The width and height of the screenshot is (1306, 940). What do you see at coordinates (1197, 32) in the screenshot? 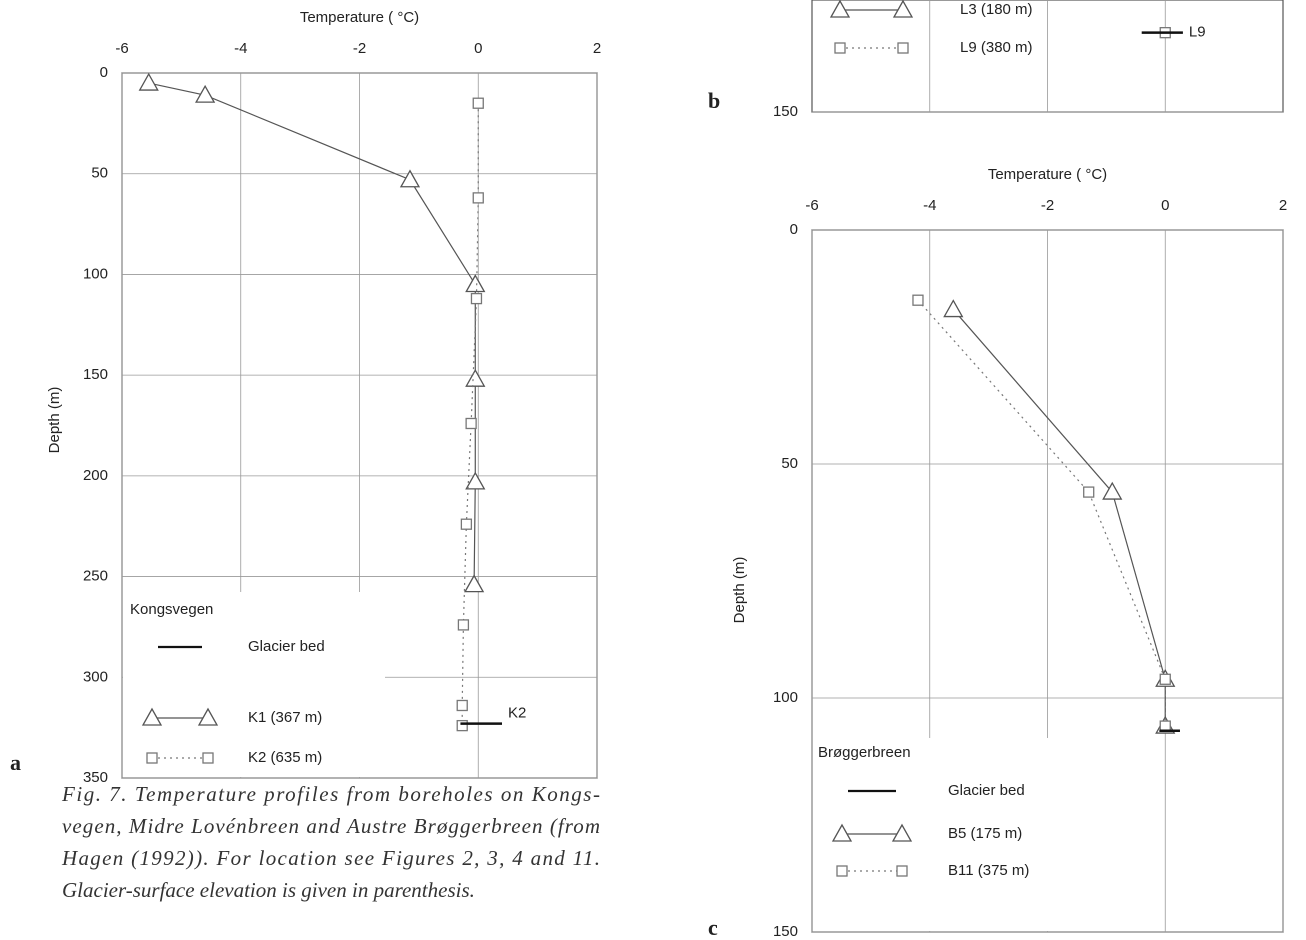
I see `glacier-bed-label: L9` at bounding box center [1197, 32].